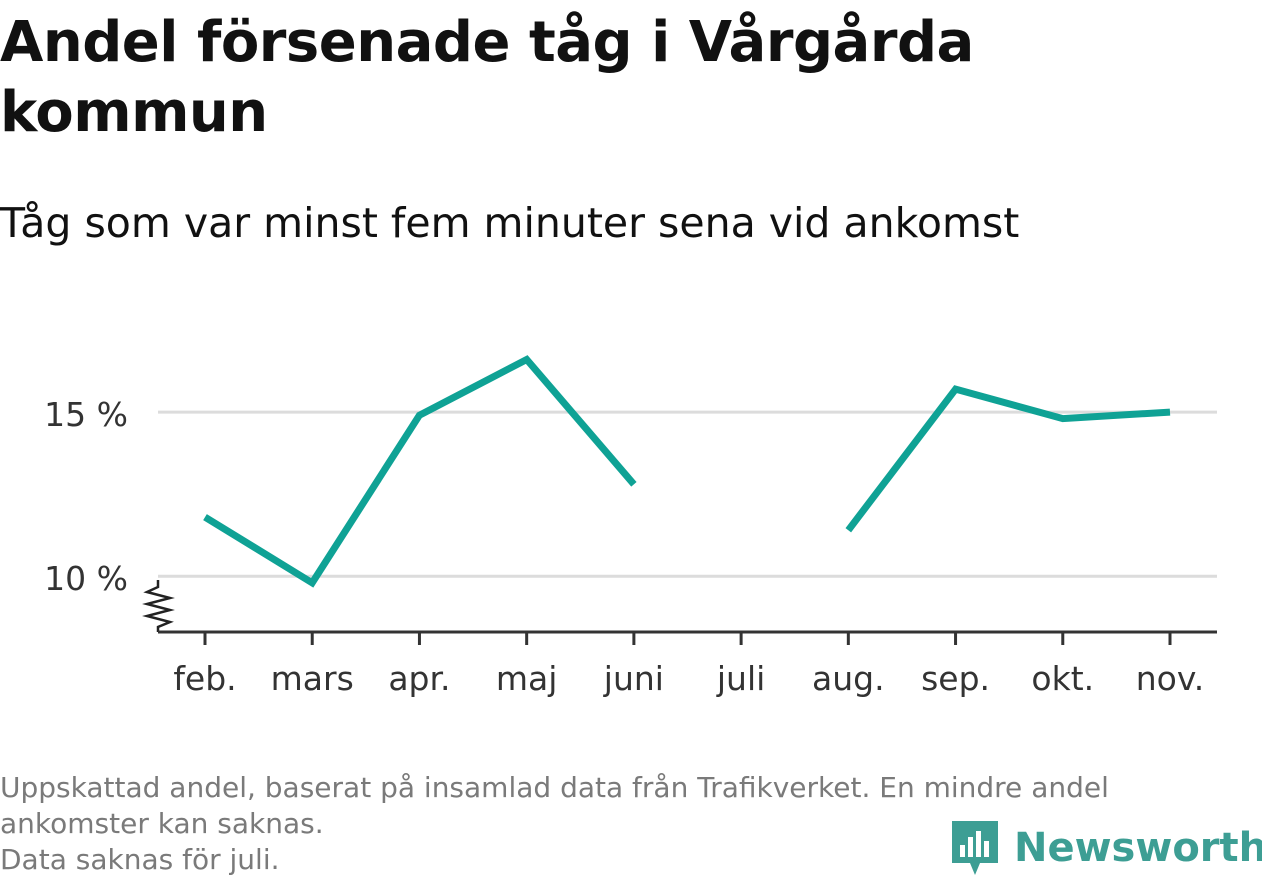  Describe the element at coordinates (162, 823) in the screenshot. I see `footnote-line-2: ankomster kan saknas.` at that location.